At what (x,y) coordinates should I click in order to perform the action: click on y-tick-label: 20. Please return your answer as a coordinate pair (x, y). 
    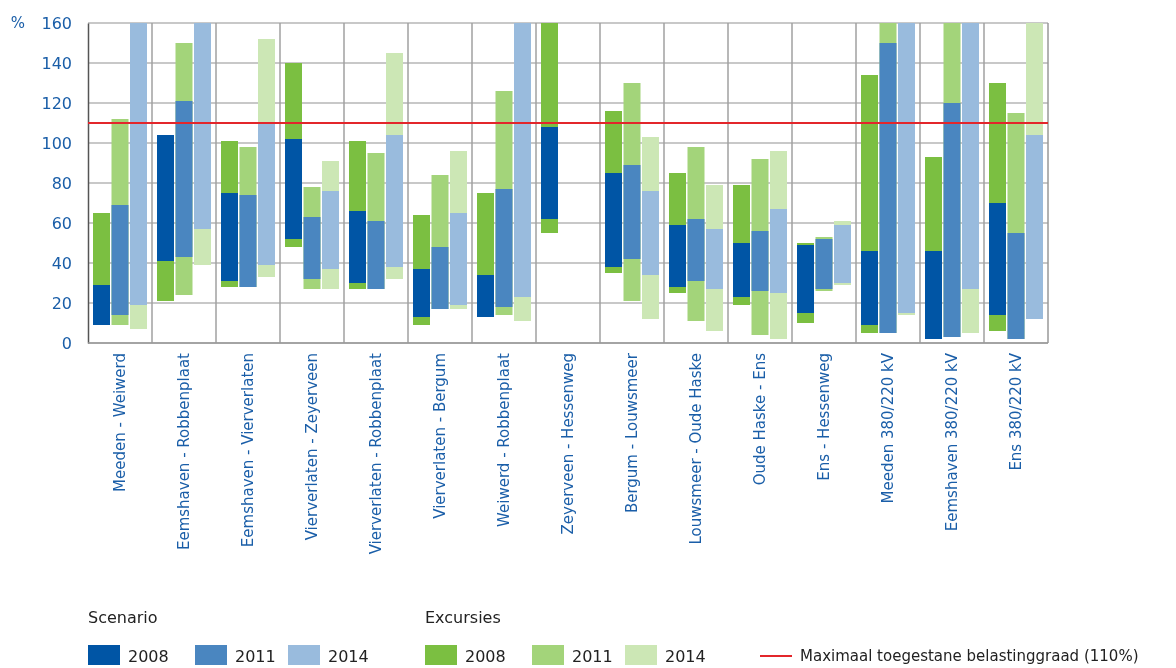
    Looking at the image, I should click on (61, 303).